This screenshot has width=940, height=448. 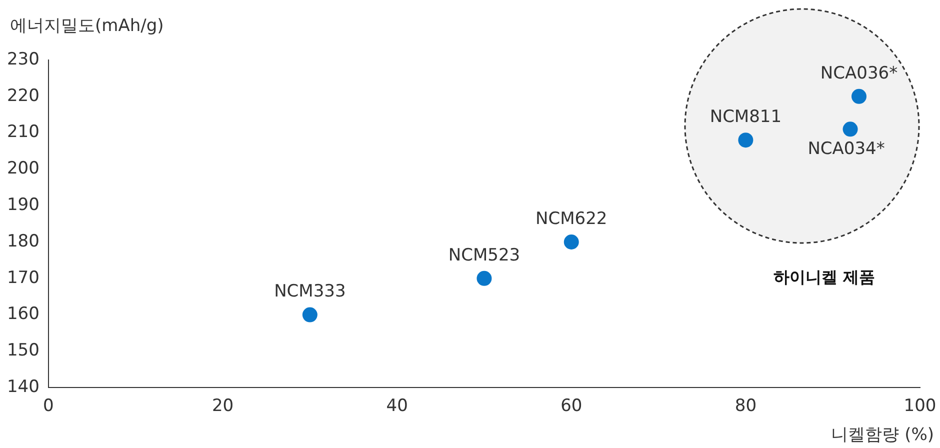 I want to click on annotation: 하이니켈 제품, so click(x=824, y=277).